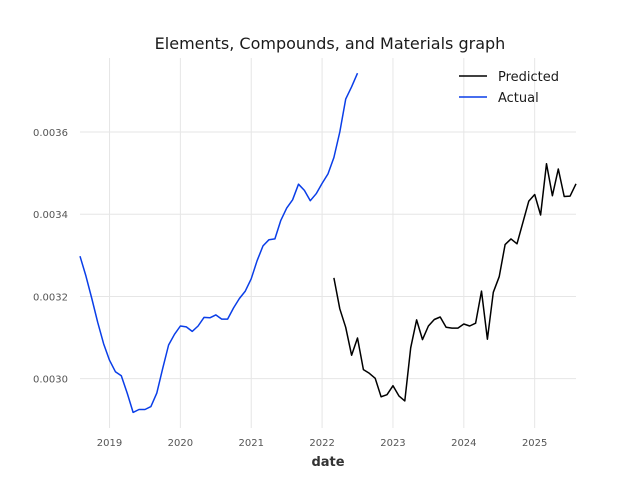 Image resolution: width=640 pixels, height=480 pixels. I want to click on x-tick-label: 2022, so click(321, 443).